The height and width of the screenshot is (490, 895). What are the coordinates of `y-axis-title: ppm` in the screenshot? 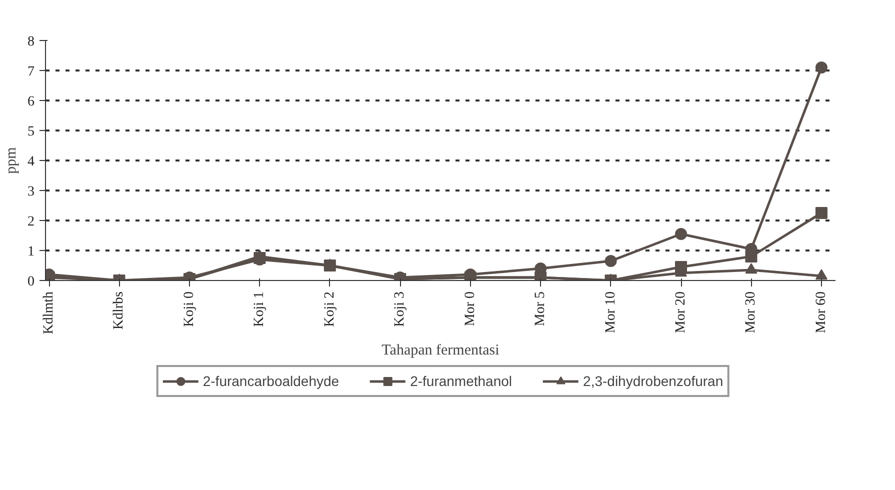 It's located at (12, 160).